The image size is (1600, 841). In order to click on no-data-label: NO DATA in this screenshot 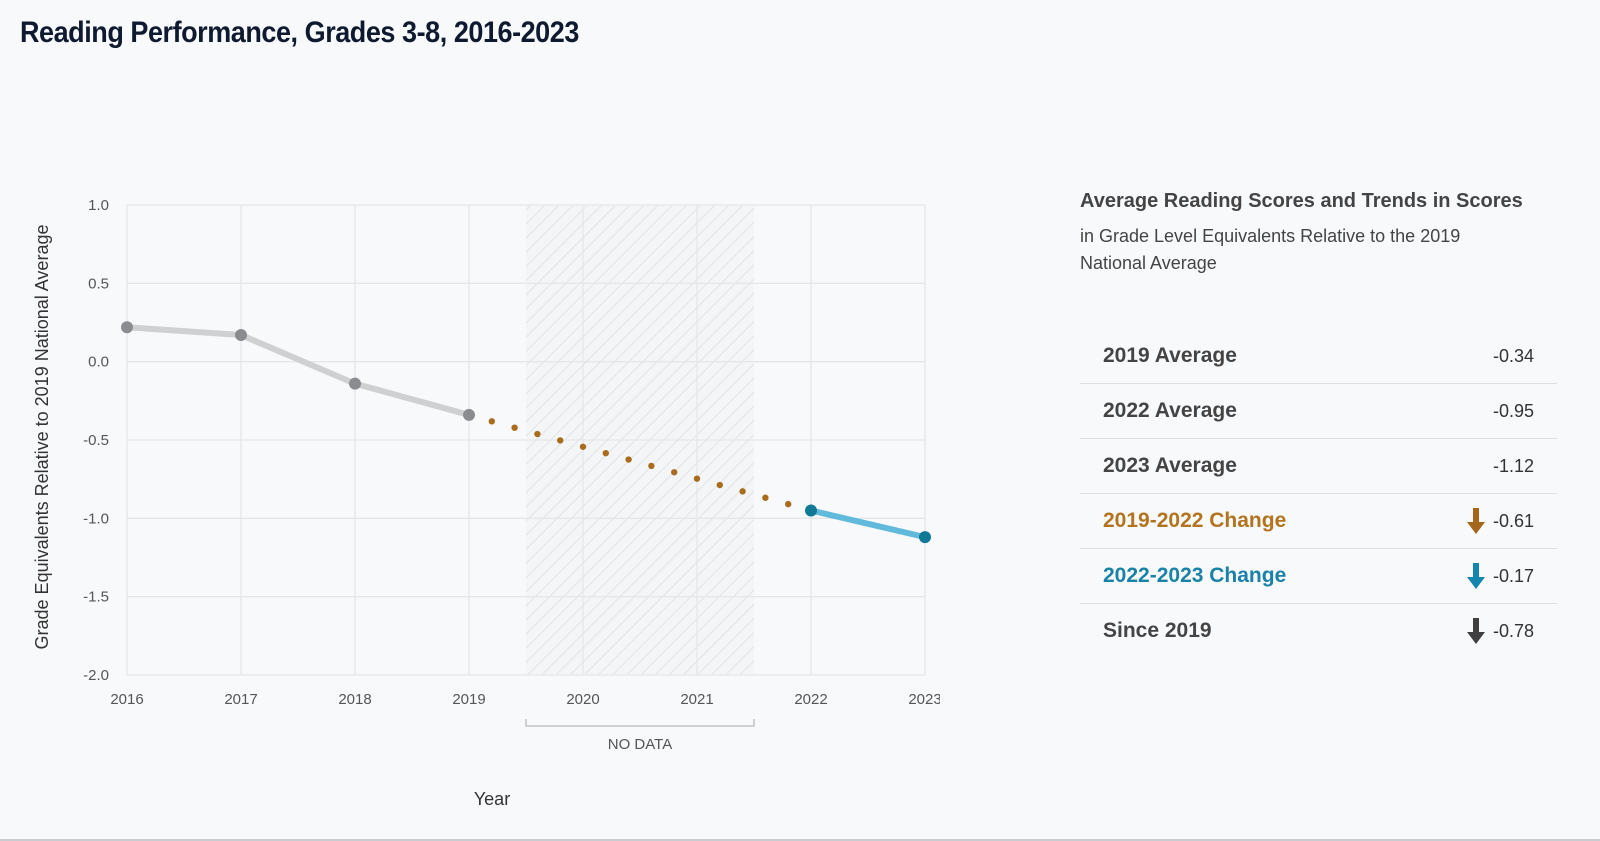, I will do `click(640, 744)`.